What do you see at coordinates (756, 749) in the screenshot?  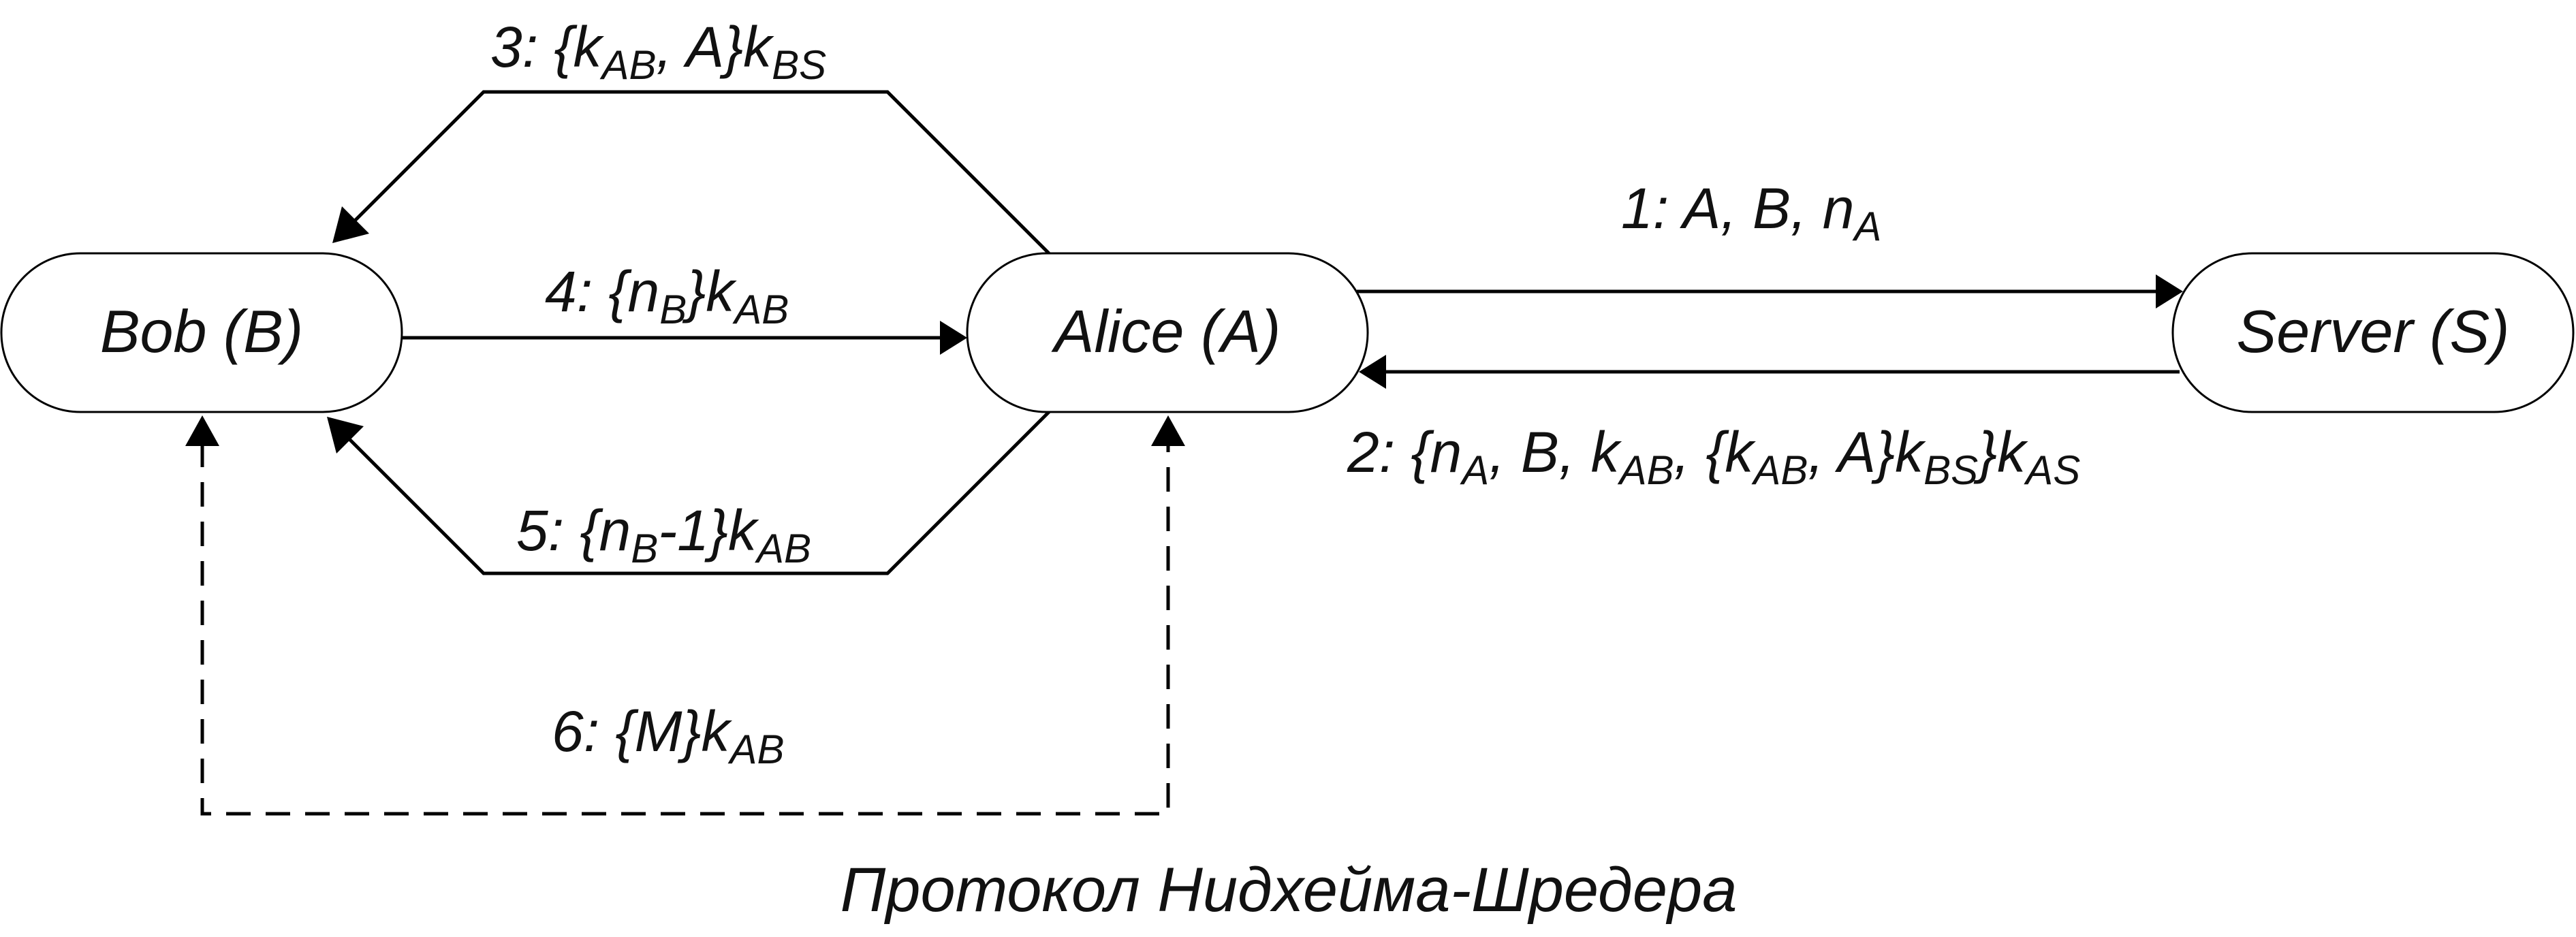 I see `label-msg6-part1: AB` at bounding box center [756, 749].